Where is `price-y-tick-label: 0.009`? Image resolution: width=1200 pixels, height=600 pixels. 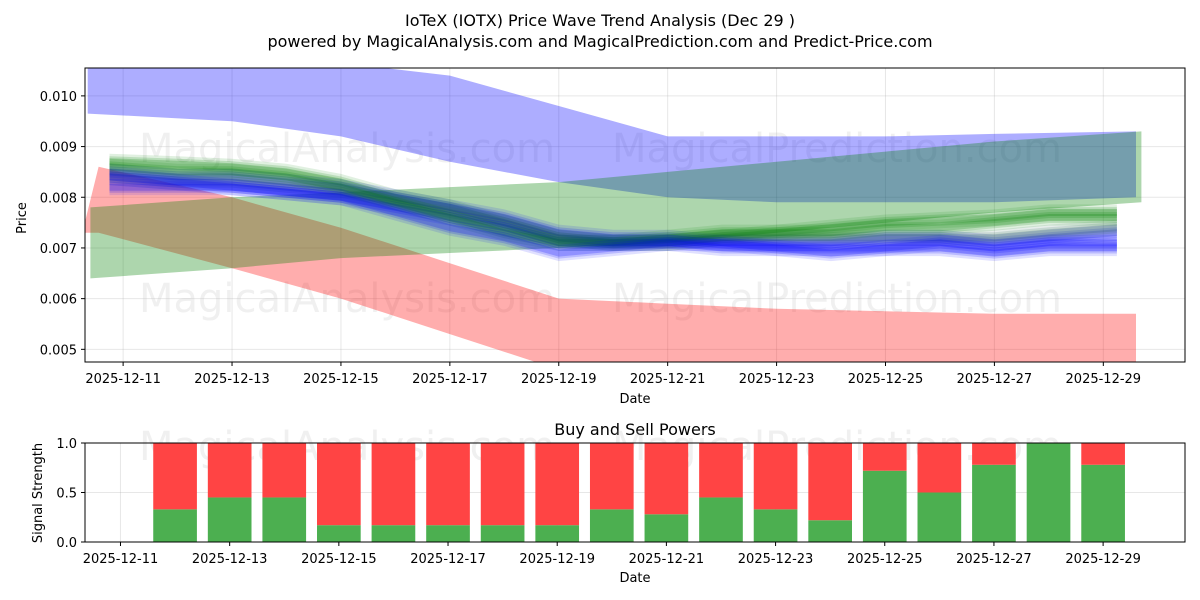
price-y-tick-label: 0.009 is located at coordinates (58, 148).